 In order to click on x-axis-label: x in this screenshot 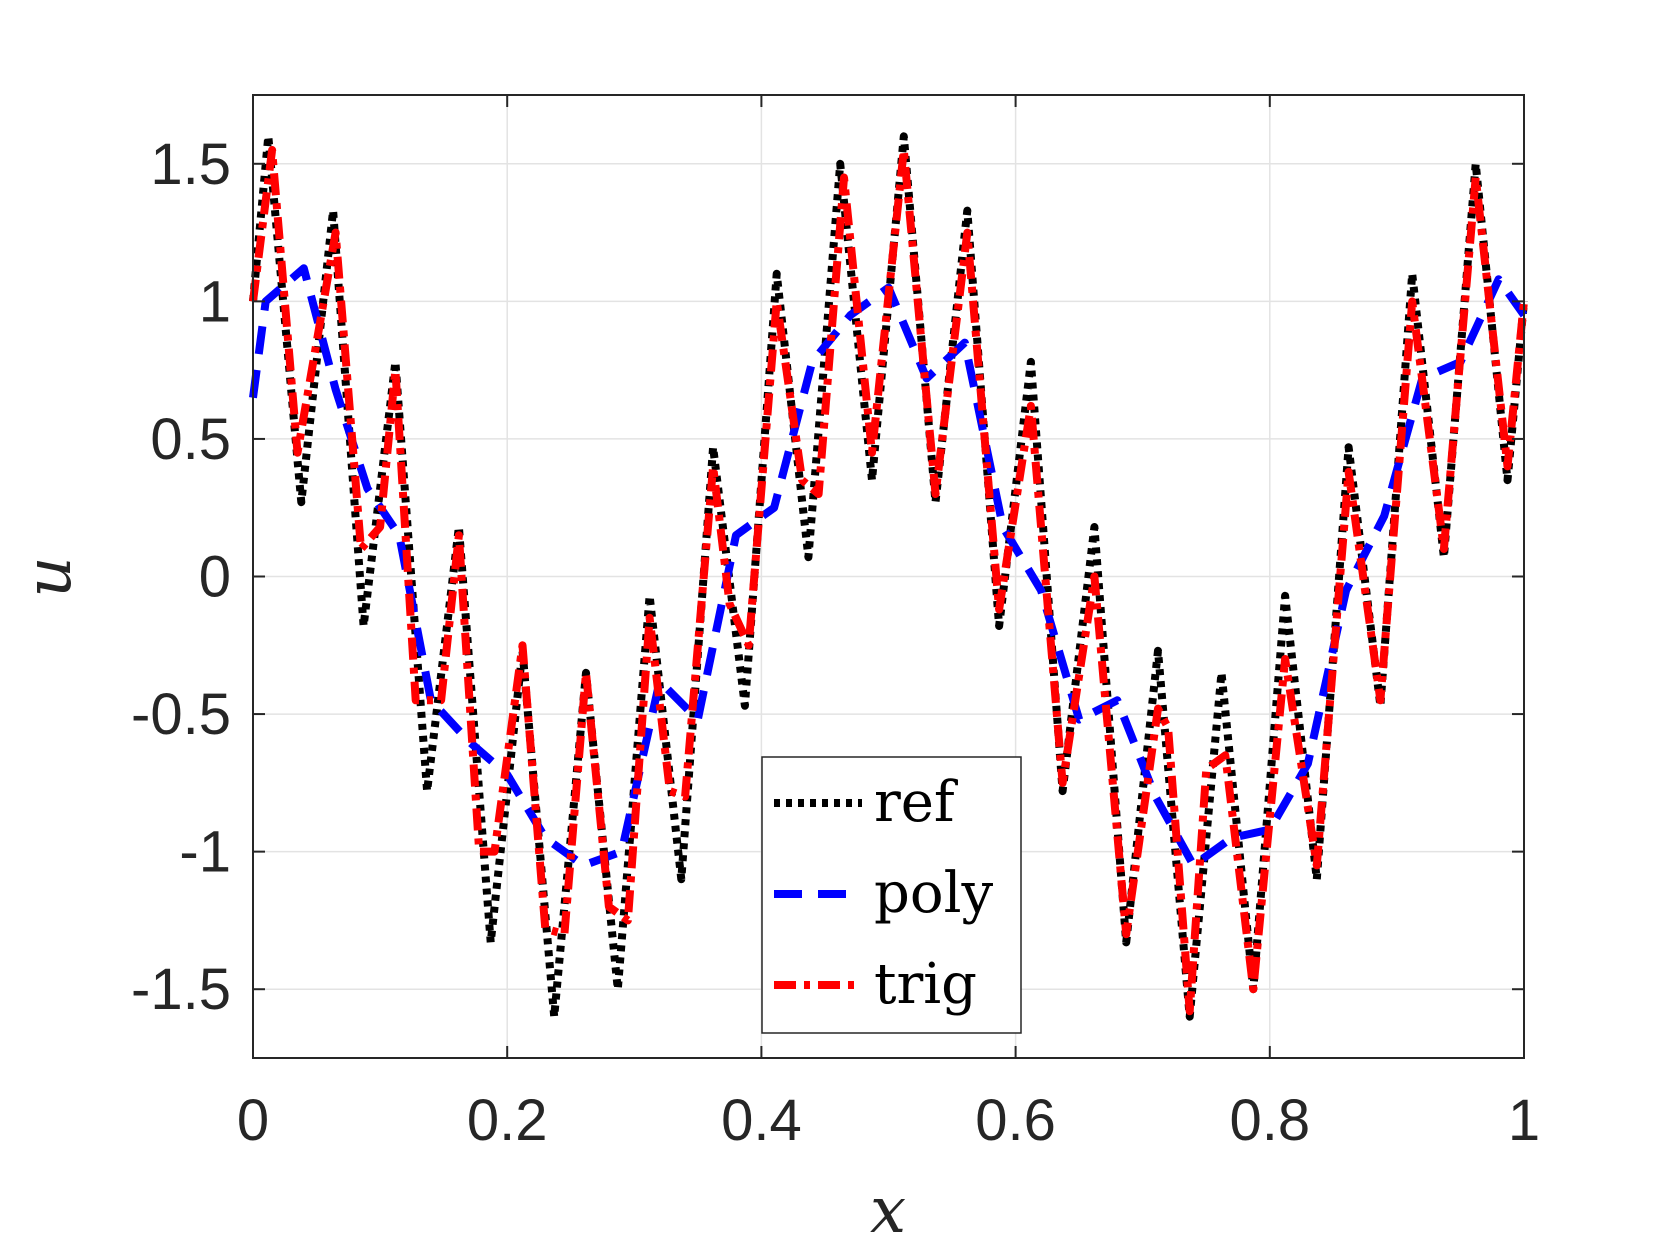, I will do `click(888, 1210)`.